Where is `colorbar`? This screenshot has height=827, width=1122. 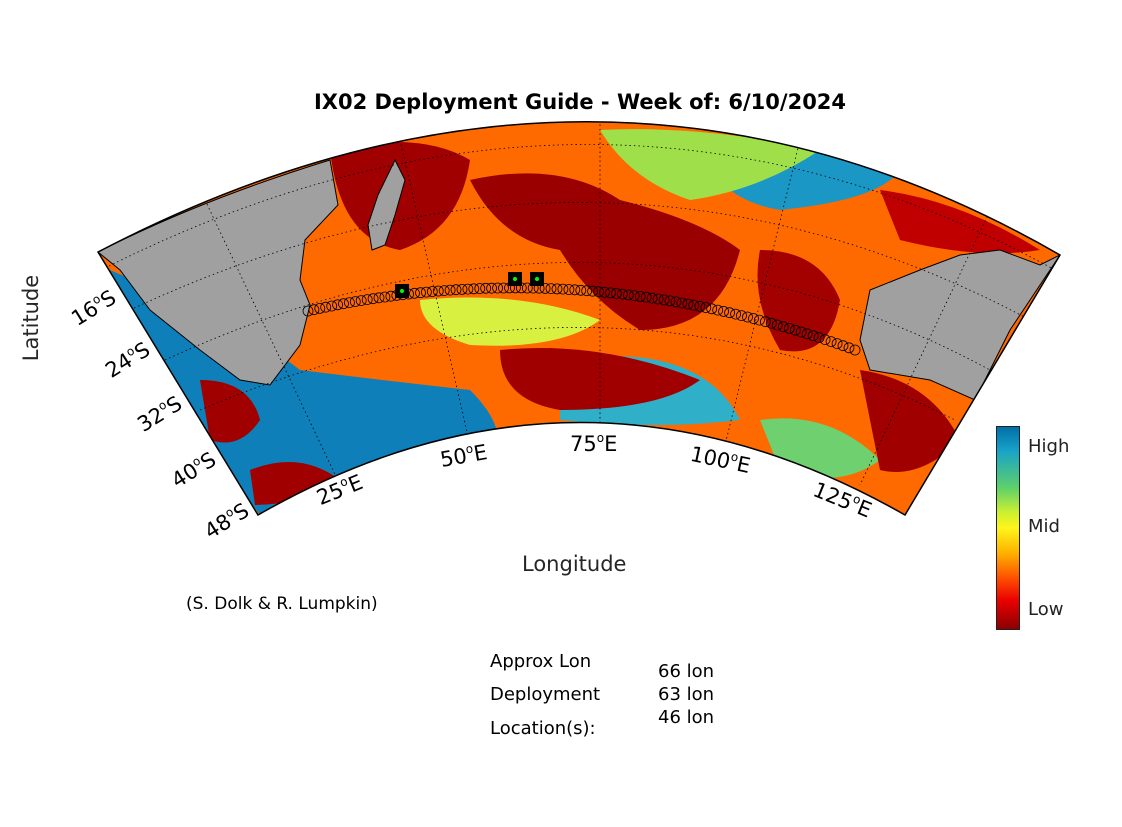
colorbar is located at coordinates (1008, 528).